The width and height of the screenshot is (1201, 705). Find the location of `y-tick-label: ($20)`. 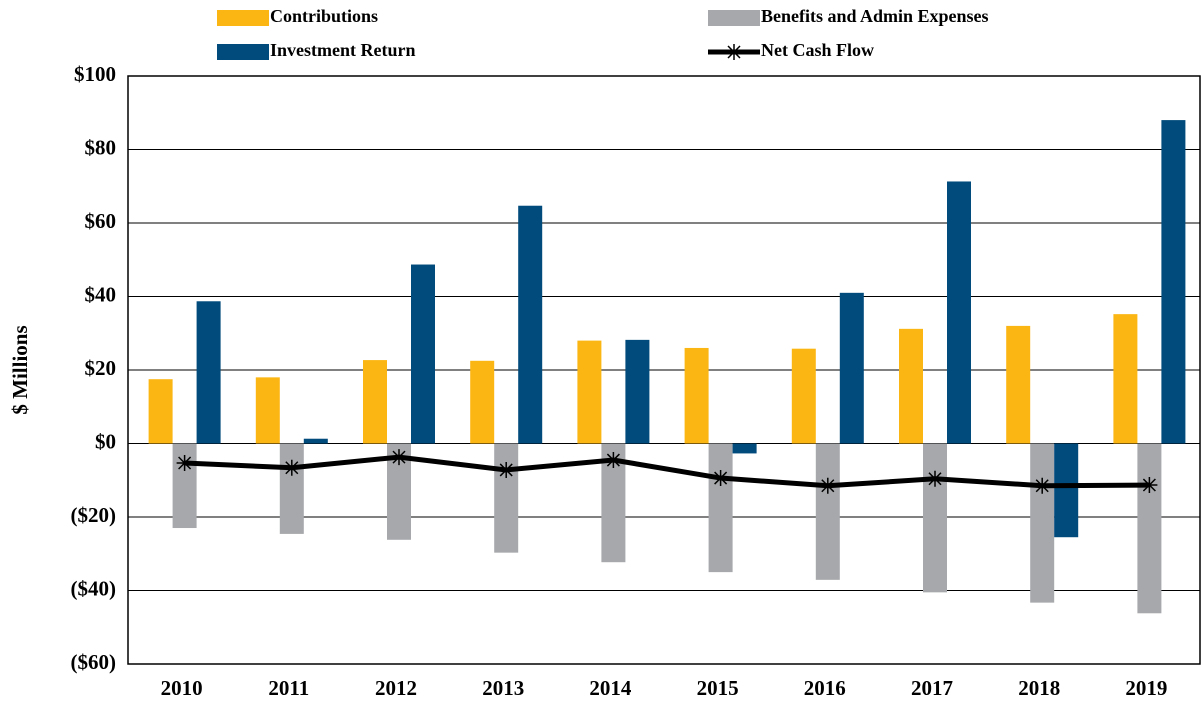

y-tick-label: ($20) is located at coordinates (94, 515).